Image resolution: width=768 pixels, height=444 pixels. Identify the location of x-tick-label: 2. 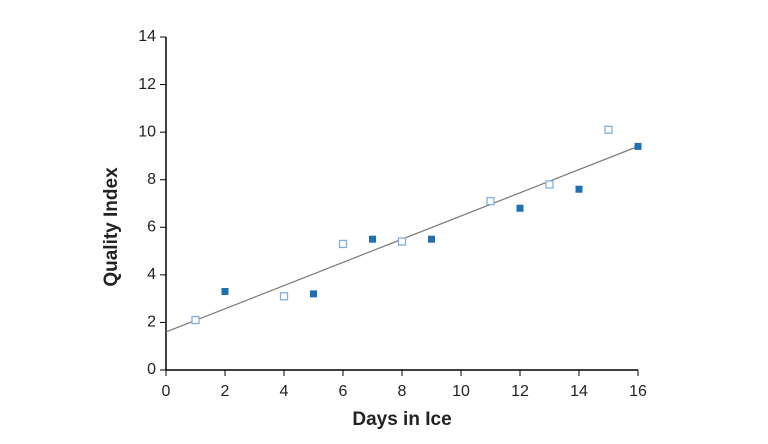
(225, 391).